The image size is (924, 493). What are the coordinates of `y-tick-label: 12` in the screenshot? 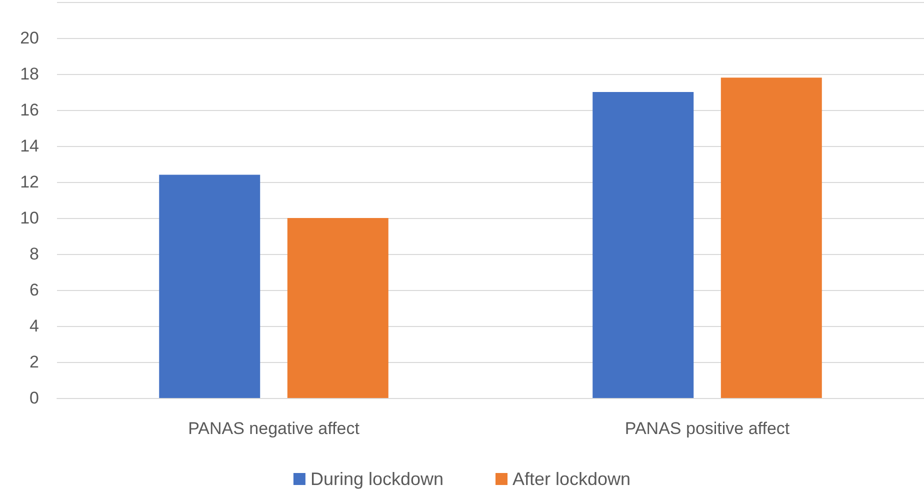 It's located at (29, 182).